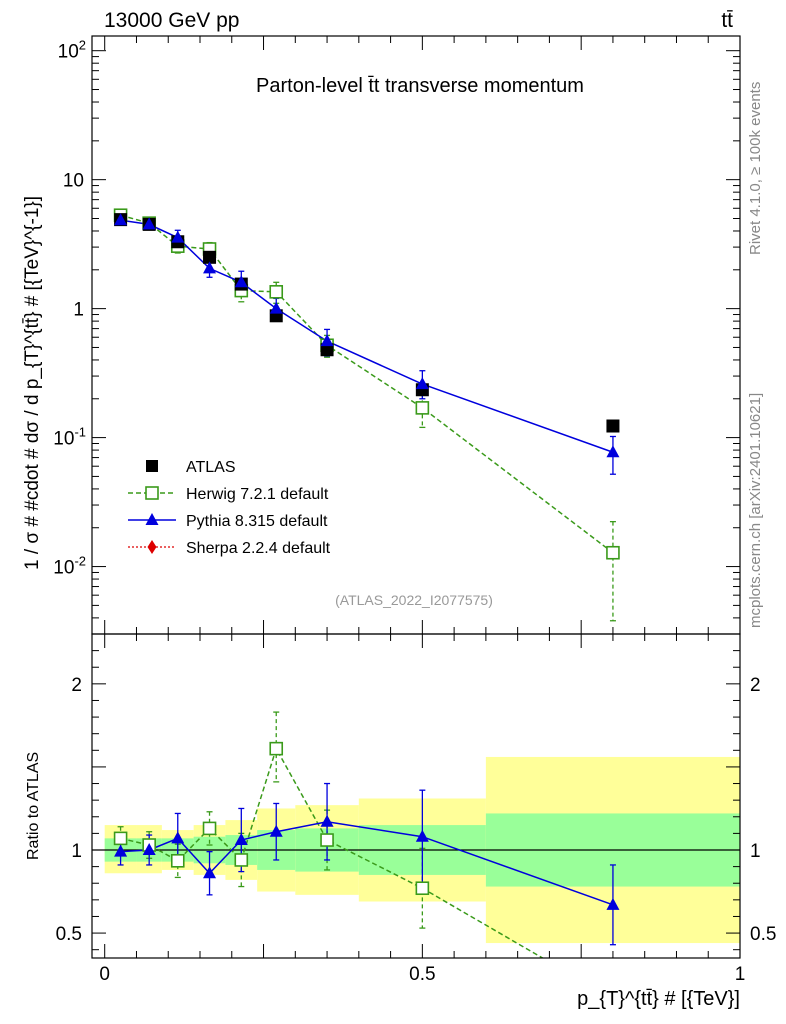 This screenshot has height=1024, width=786. Describe the element at coordinates (152, 519) in the screenshot. I see `legend-marker-pythia` at that location.